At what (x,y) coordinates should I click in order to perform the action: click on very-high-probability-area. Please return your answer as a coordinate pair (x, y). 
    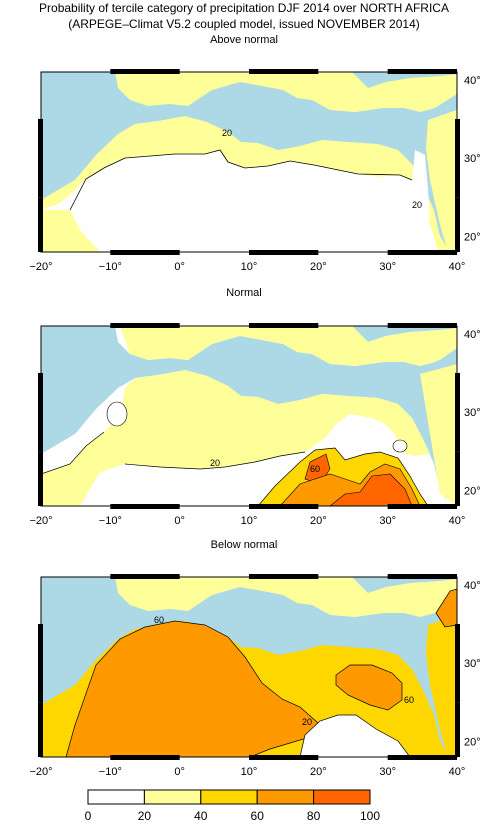
    Looking at the image, I should click on (371, 489).